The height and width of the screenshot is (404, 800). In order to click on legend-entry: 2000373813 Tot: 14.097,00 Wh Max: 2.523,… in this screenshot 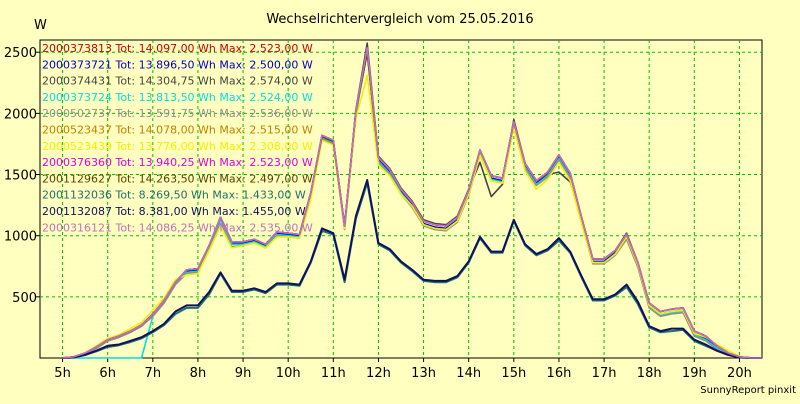, I will do `click(177, 48)`.